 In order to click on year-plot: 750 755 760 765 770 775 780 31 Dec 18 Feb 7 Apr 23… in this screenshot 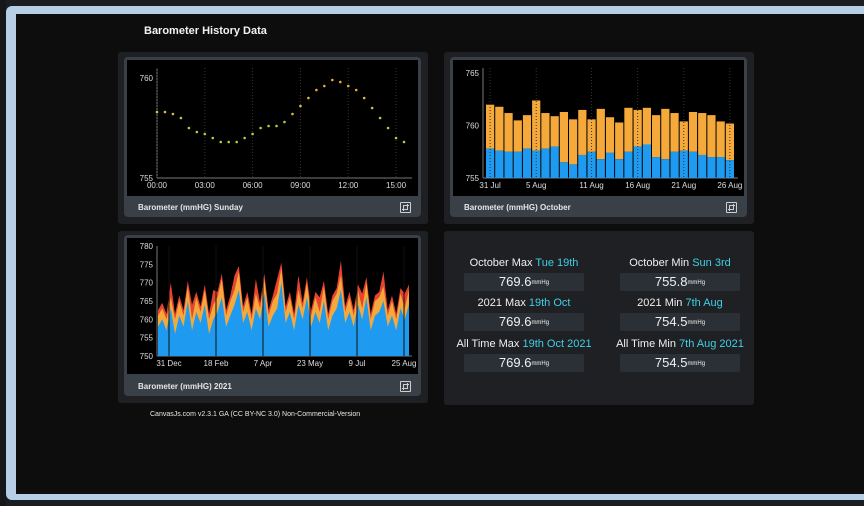, I will do `click(272, 306)`.